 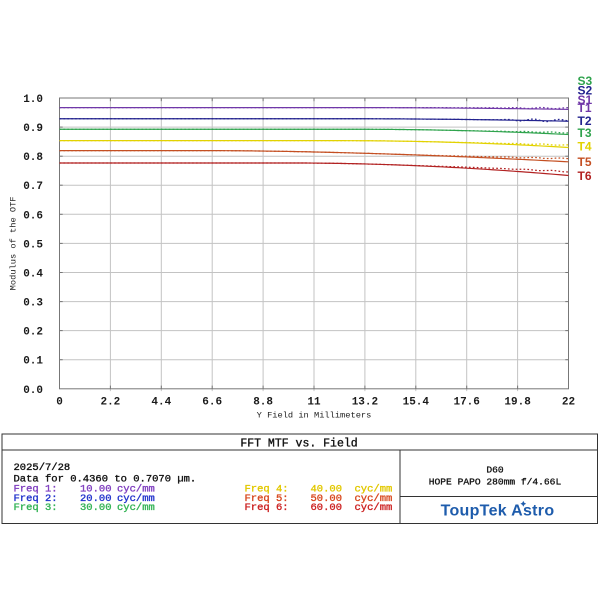 What do you see at coordinates (585, 91) in the screenshot?
I see `svg-text: S2` at bounding box center [585, 91].